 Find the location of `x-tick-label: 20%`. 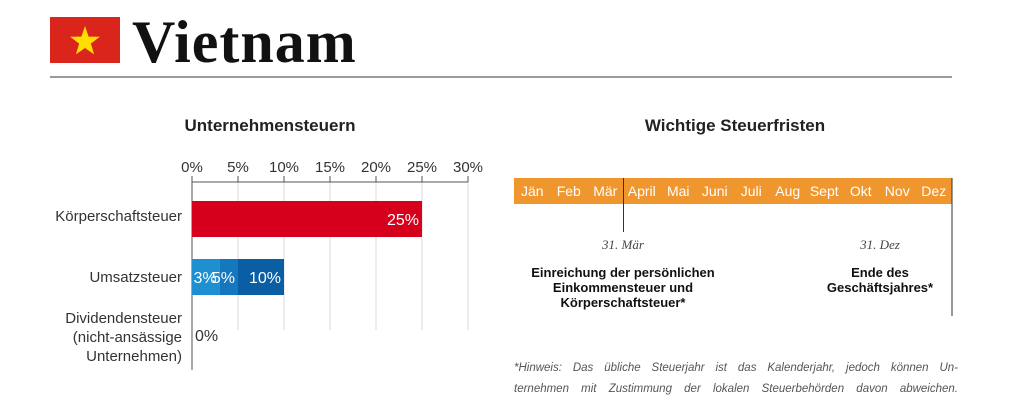

x-tick-label: 20% is located at coordinates (376, 167).